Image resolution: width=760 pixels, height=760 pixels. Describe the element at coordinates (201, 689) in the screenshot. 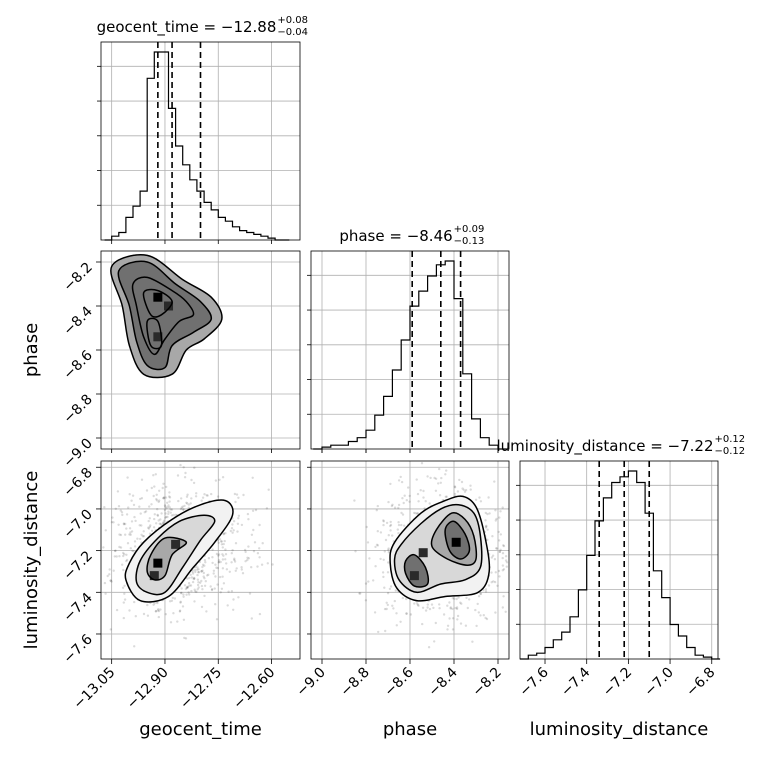

I see `xtick-label-geocent_time-2: −12.75` at that location.